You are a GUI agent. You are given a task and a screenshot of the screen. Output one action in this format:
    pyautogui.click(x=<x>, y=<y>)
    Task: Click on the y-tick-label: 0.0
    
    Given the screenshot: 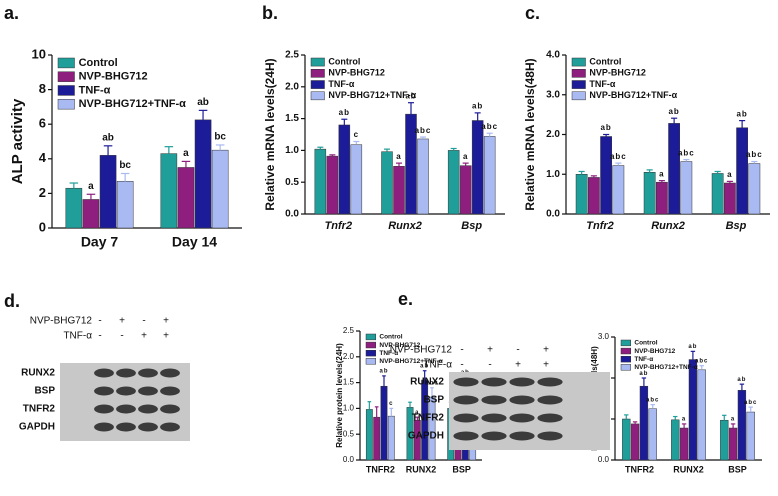 What is the action you would take?
    pyautogui.click(x=604, y=459)
    